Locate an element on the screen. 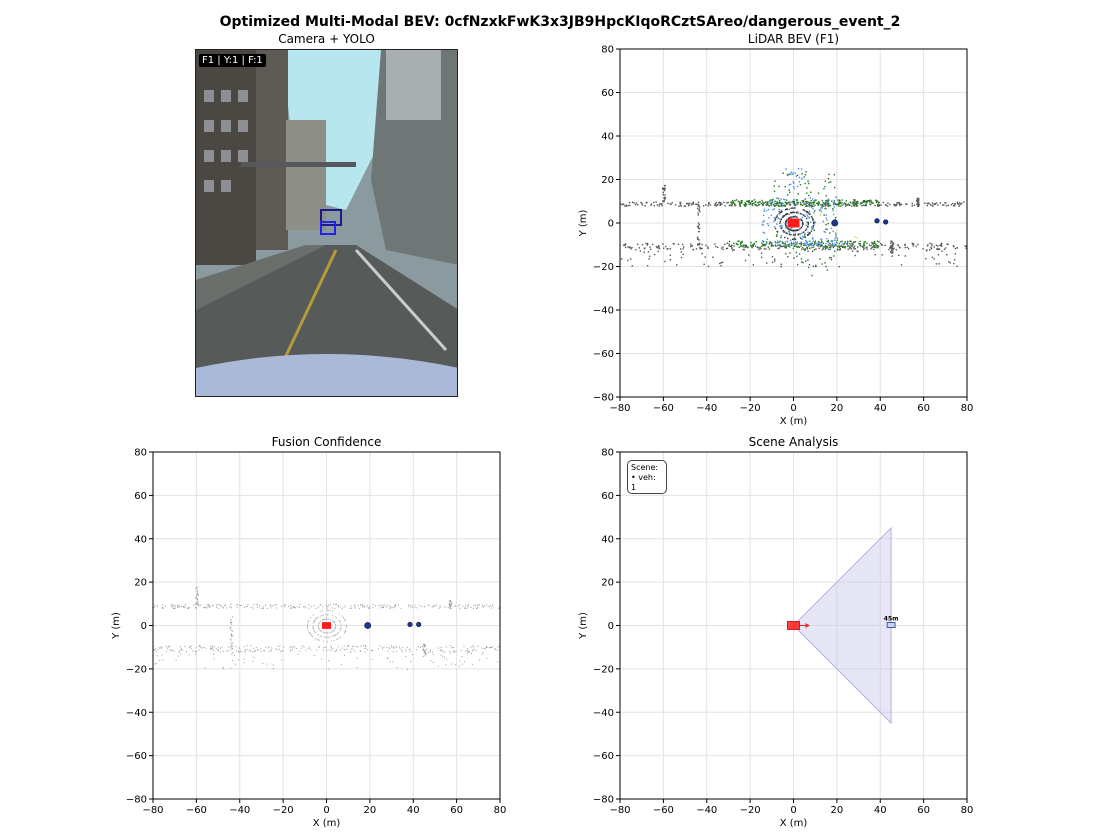 This screenshot has height=840, width=1120. y-tick-label: −40 is located at coordinates (603, 311).